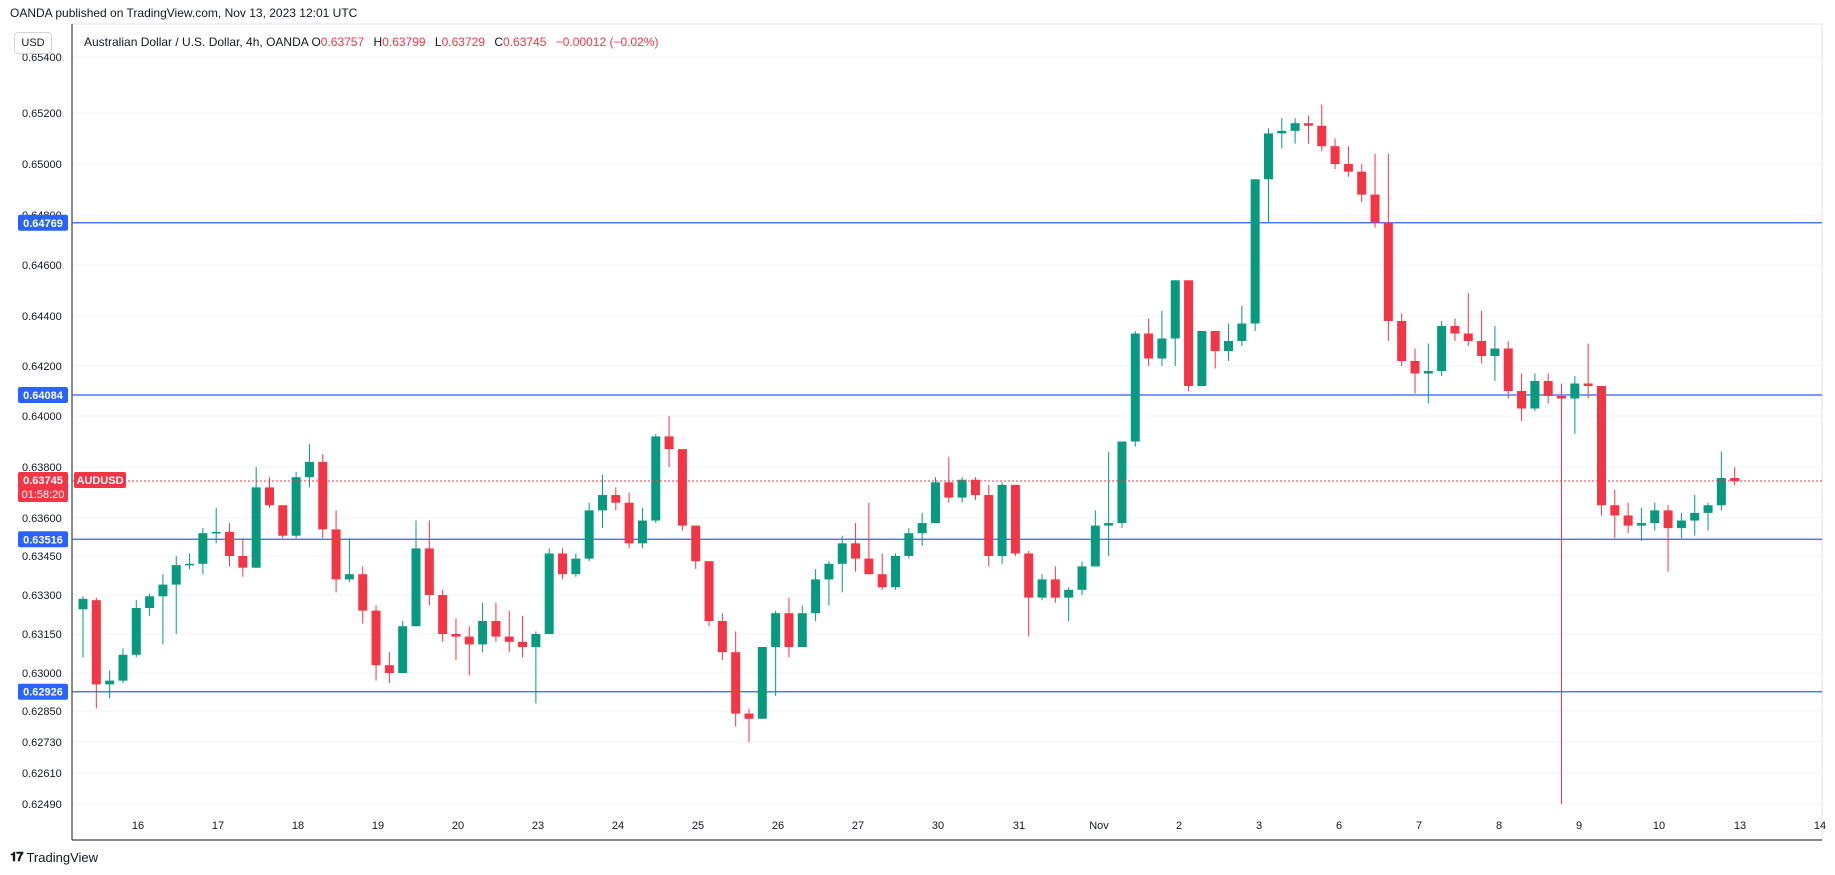  What do you see at coordinates (42, 367) in the screenshot?
I see `price-tick-label: 0.64200` at bounding box center [42, 367].